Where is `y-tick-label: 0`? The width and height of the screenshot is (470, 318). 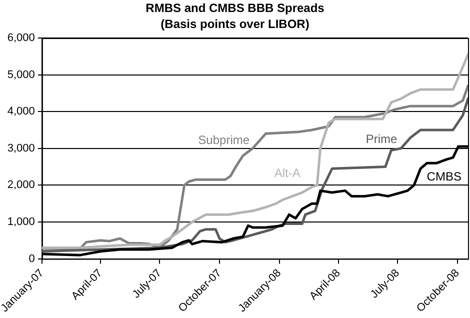 y-tick-label: 0 is located at coordinates (31, 258).